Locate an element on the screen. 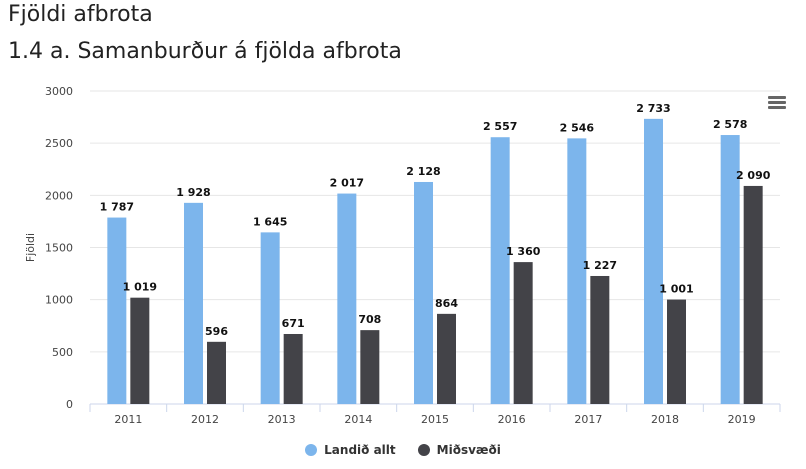 The height and width of the screenshot is (469, 806). x-tick-label: 2014 is located at coordinates (358, 419).